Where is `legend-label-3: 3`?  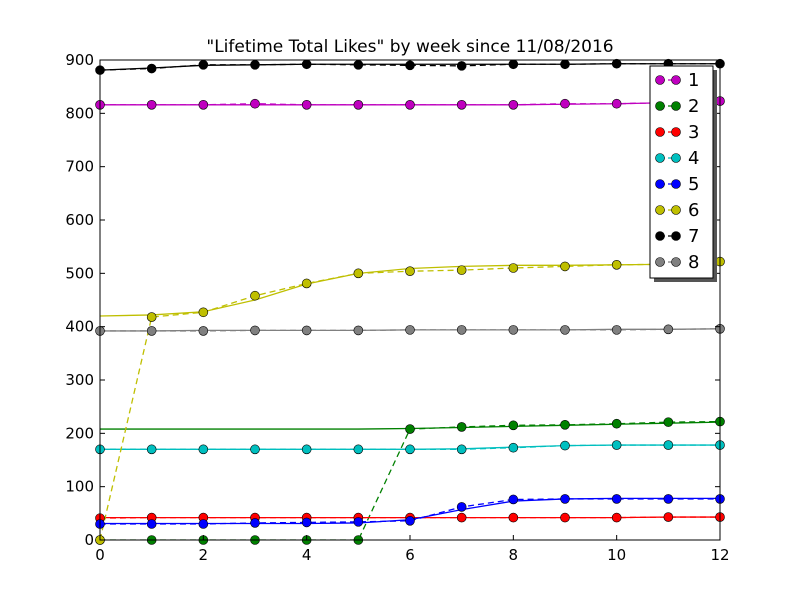 legend-label-3: 3 is located at coordinates (693, 132).